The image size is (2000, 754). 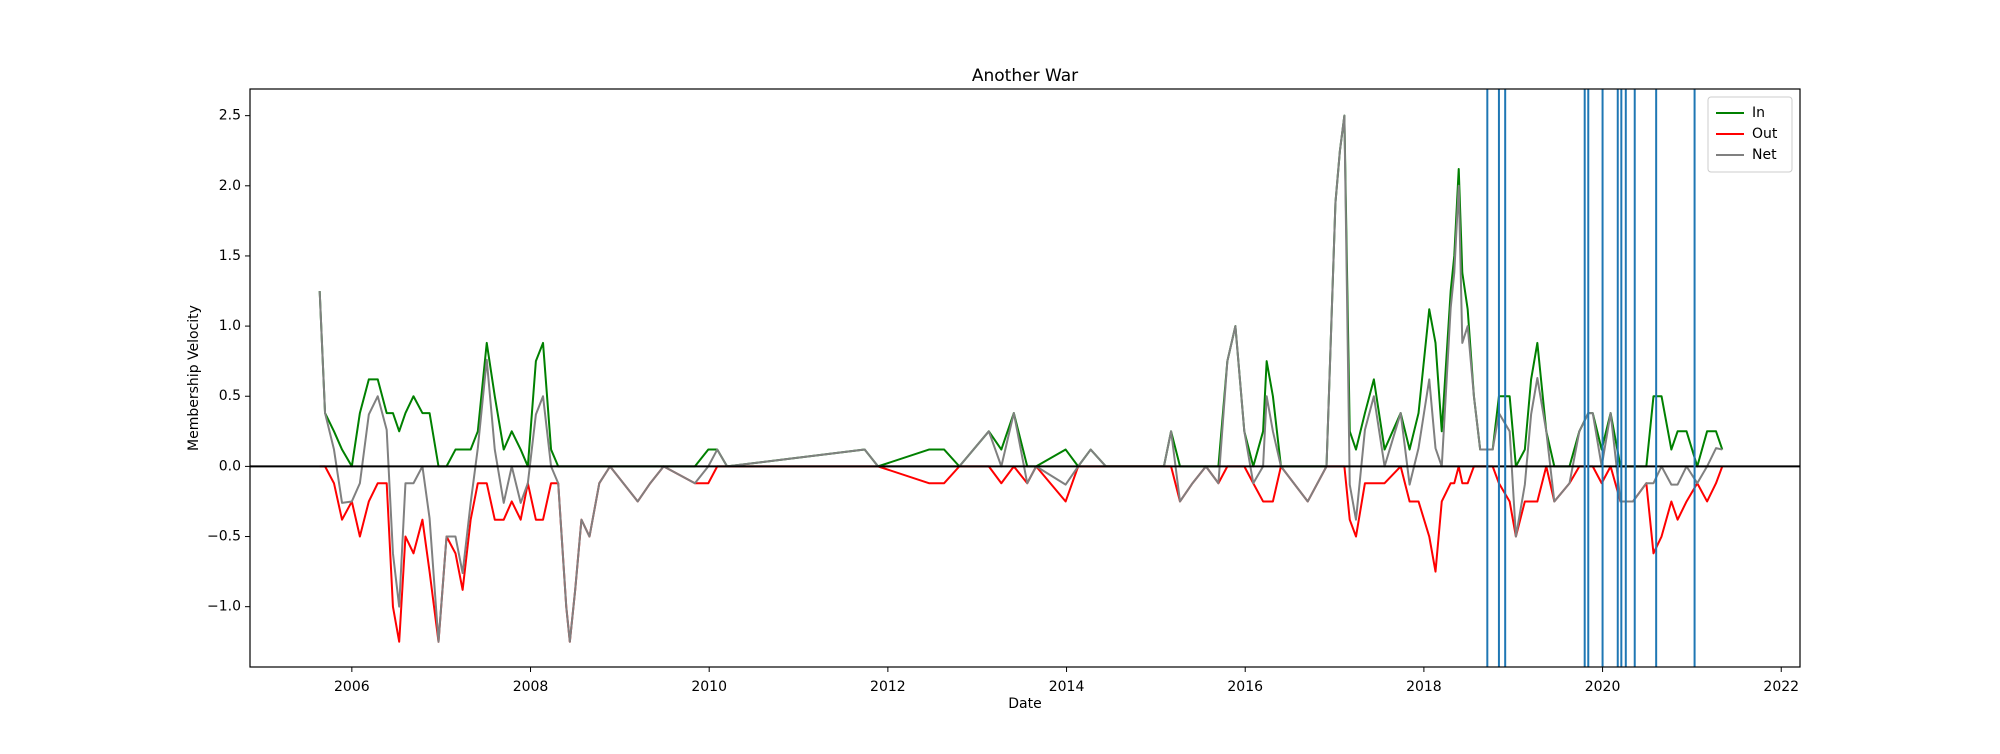 What do you see at coordinates (230, 326) in the screenshot?
I see `y-tick-label: 1.0` at bounding box center [230, 326].